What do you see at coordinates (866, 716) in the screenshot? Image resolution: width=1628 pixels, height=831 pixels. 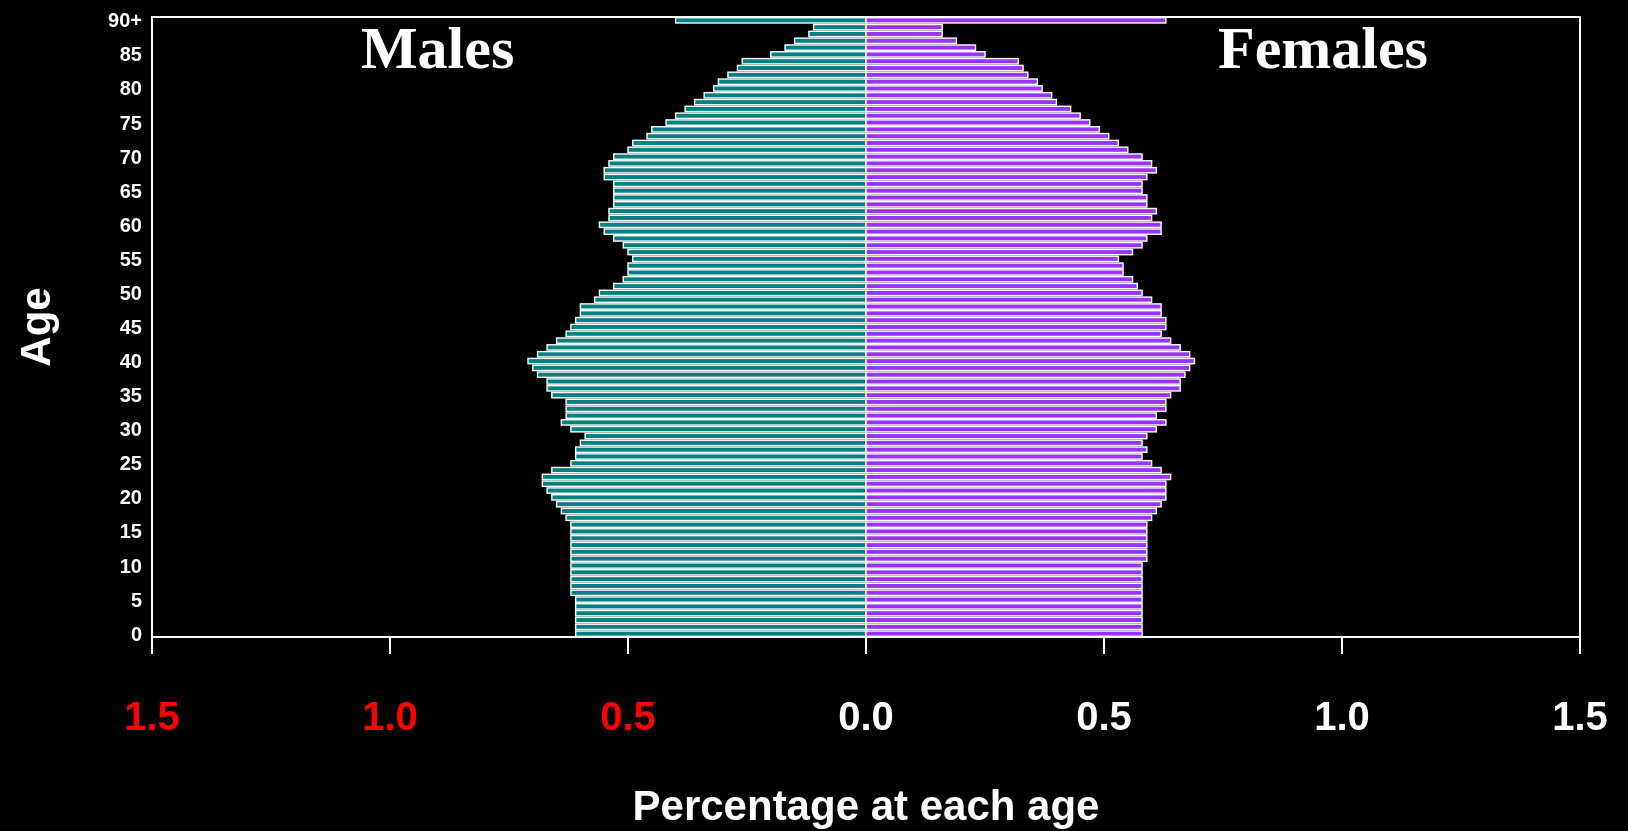 I see `x-tick-label: 0.0` at bounding box center [866, 716].